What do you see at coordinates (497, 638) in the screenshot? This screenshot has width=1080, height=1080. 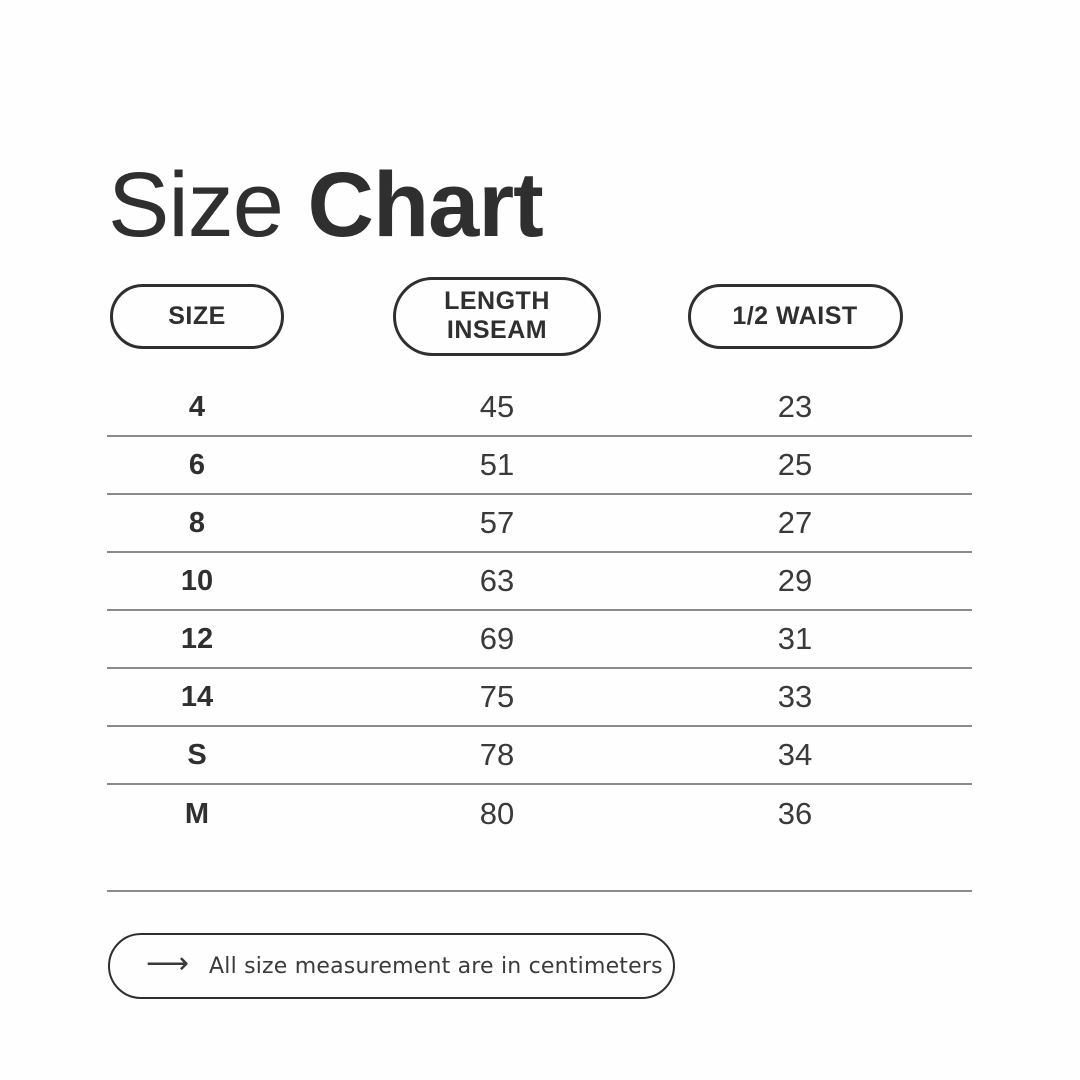 I see `cell-length-inseam: 69` at bounding box center [497, 638].